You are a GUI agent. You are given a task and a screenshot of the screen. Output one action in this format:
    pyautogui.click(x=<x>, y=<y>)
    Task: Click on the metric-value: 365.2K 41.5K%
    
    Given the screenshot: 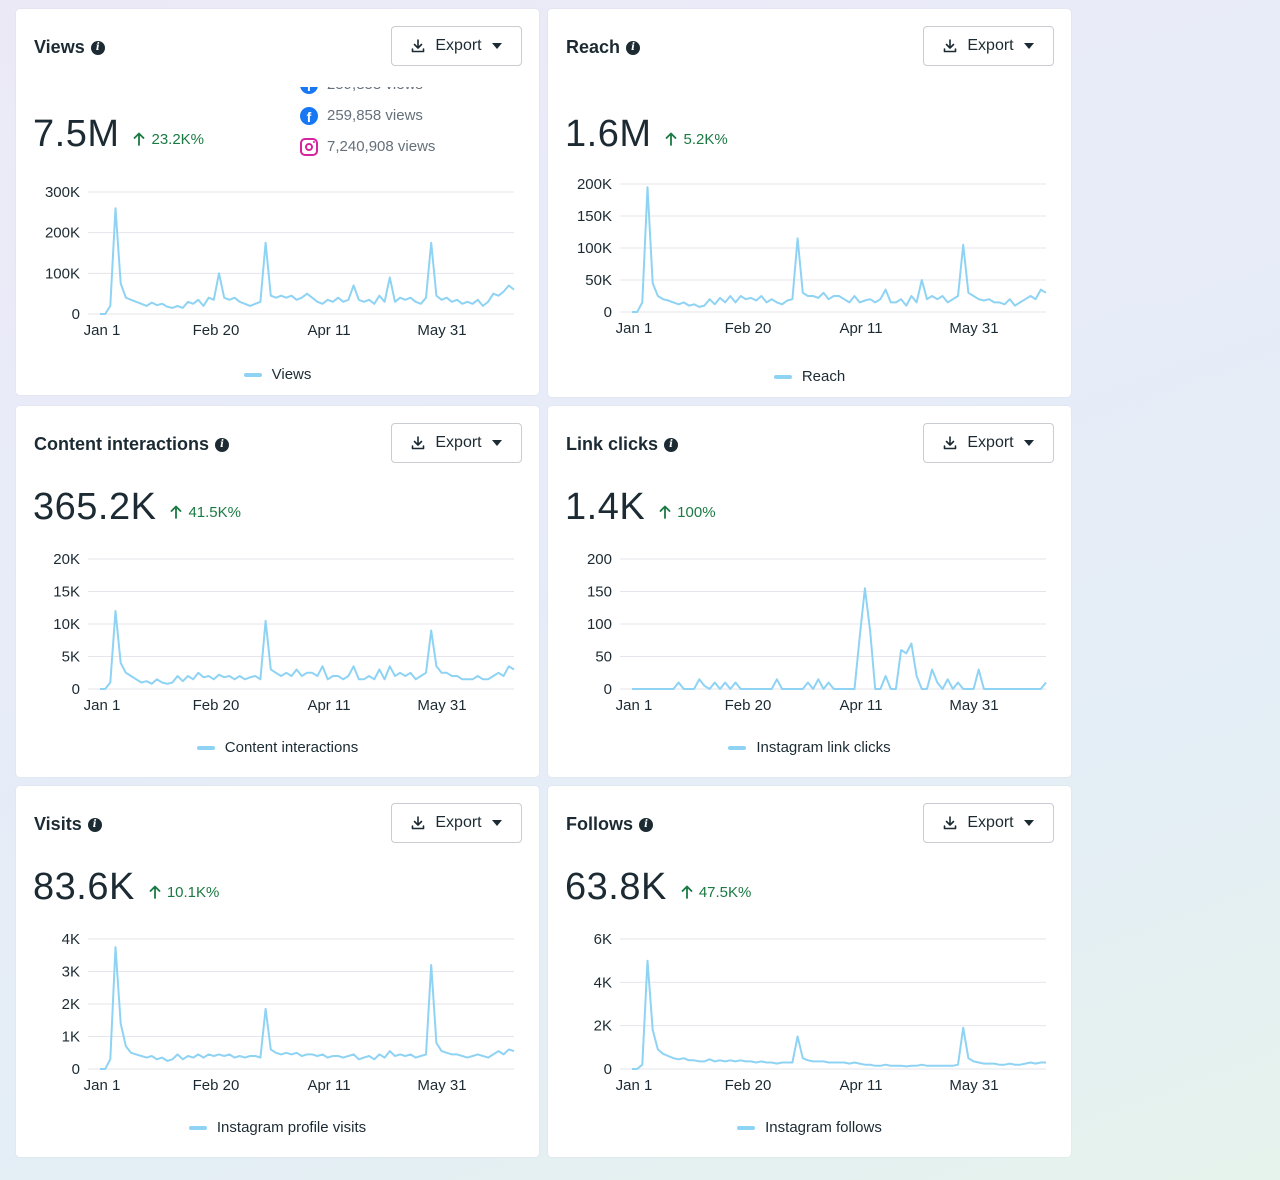 What is the action you would take?
    pyautogui.click(x=137, y=507)
    